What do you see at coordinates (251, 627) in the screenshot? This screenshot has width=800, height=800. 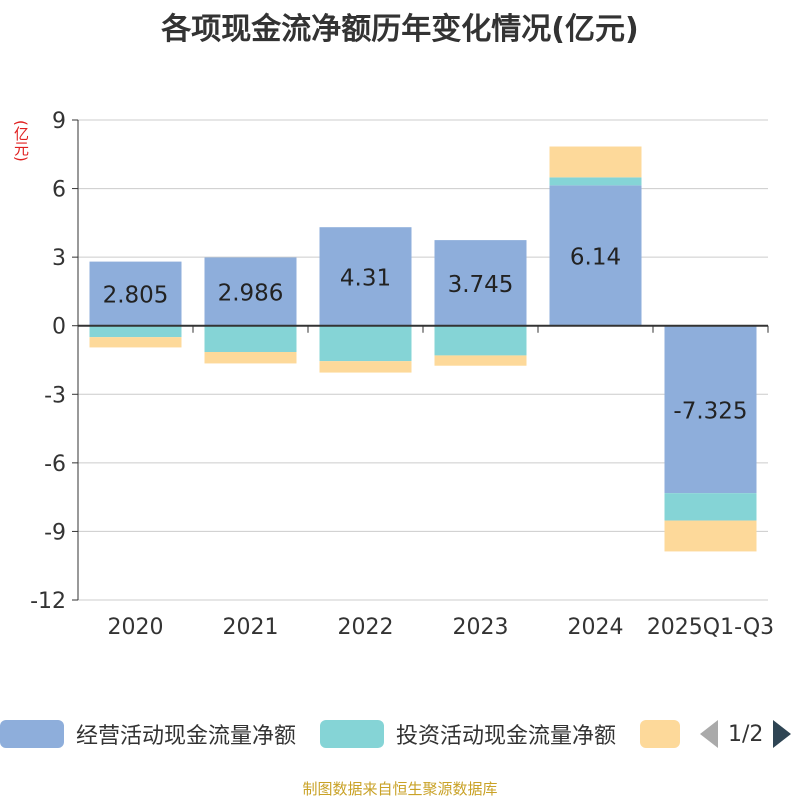 I see `x-category-label: 2021` at bounding box center [251, 627].